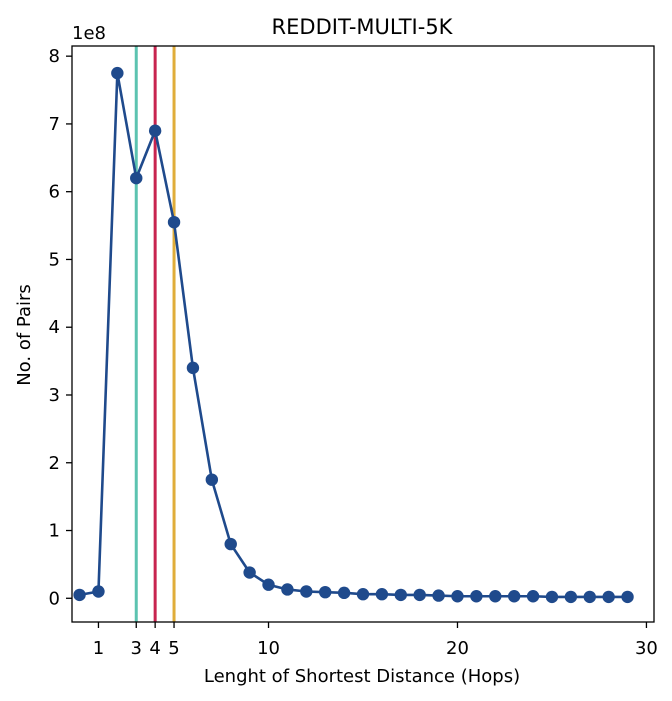 This screenshot has width=672, height=701. Describe the element at coordinates (268, 648) in the screenshot. I see `x-tick-label: 10` at that location.